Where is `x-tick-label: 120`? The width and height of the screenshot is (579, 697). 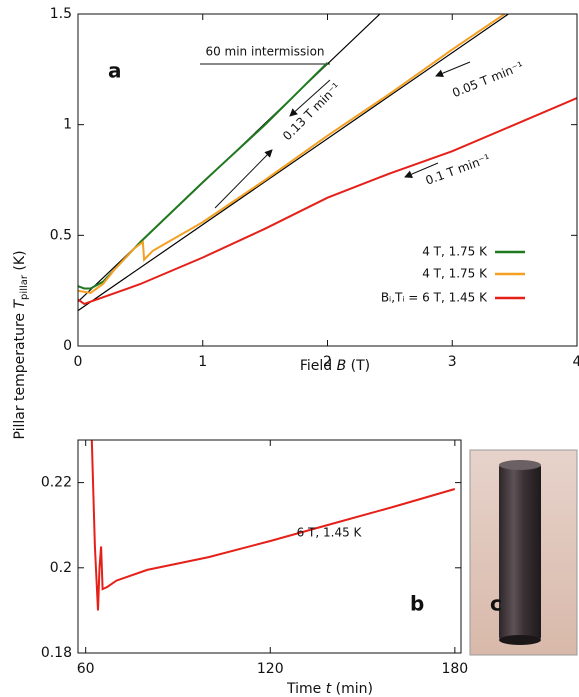
x-tick-label: 120 is located at coordinates (270, 669).